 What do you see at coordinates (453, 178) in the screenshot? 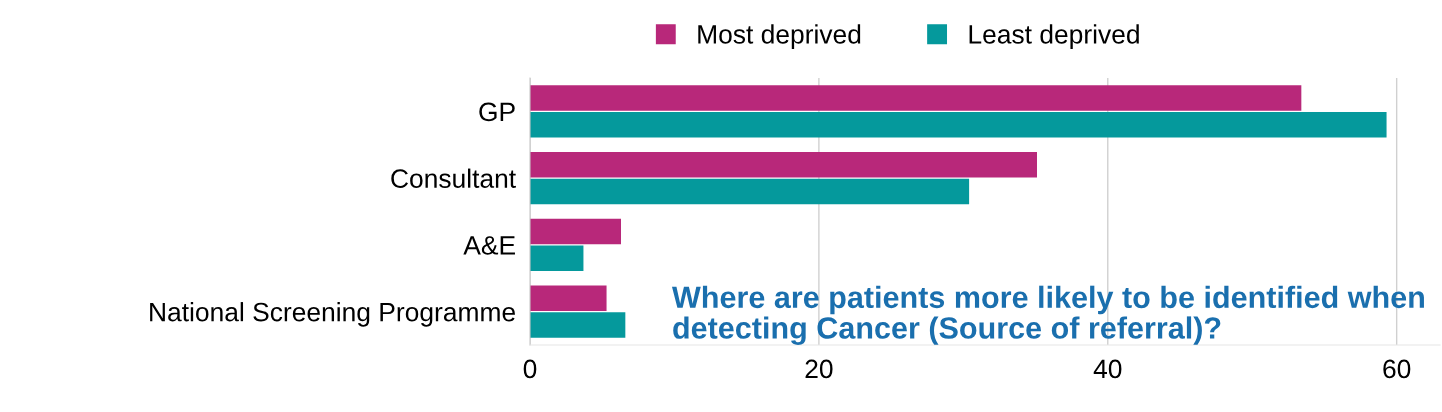
I see `y-tick-label: Consultant` at bounding box center [453, 178].